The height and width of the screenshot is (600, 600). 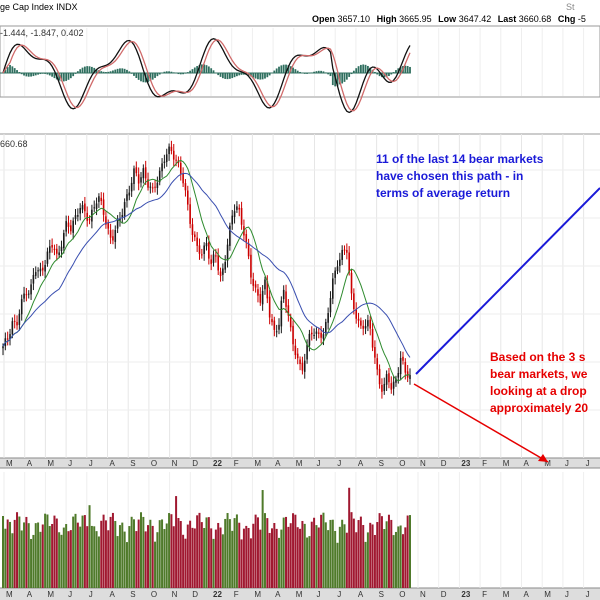 I want to click on low-label: Low, so click(x=447, y=19).